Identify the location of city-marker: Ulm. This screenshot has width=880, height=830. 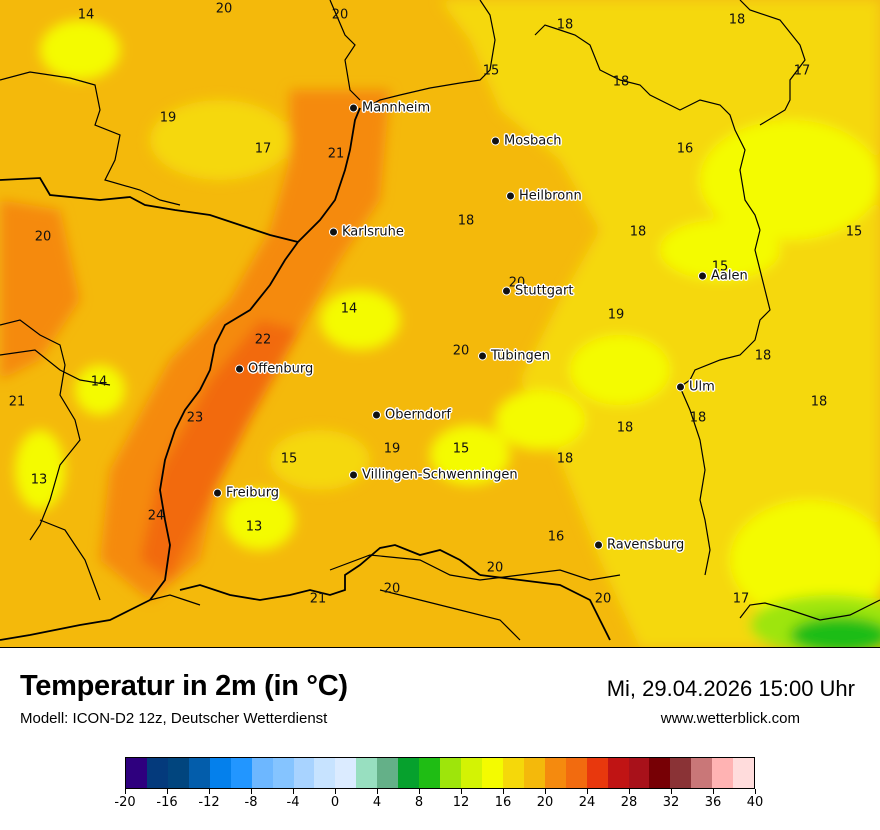
(695, 387).